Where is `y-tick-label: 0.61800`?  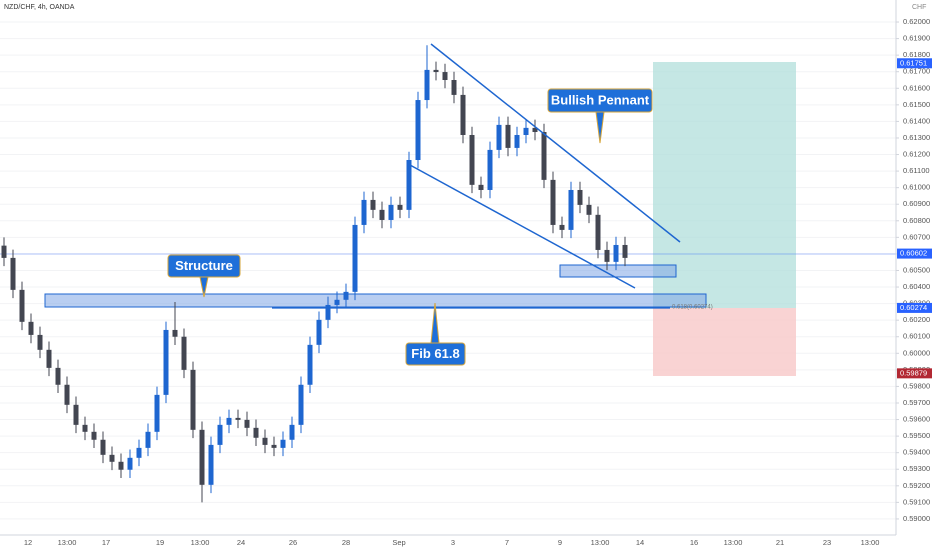
y-tick-label: 0.61800 is located at coordinates (916, 54).